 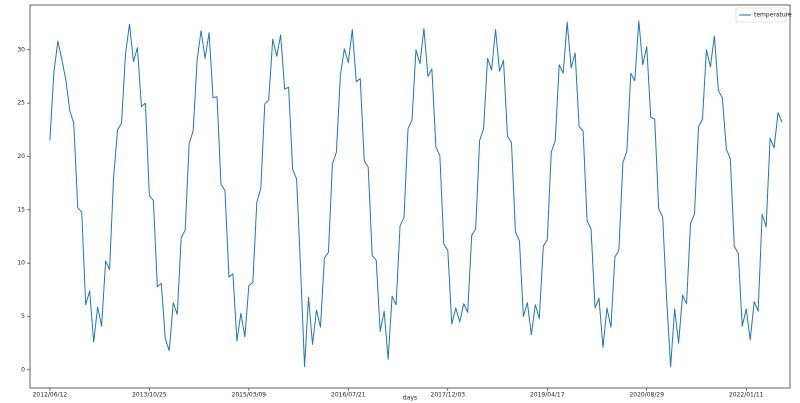 What do you see at coordinates (21, 103) in the screenshot?
I see `y-tick-label: 25` at bounding box center [21, 103].